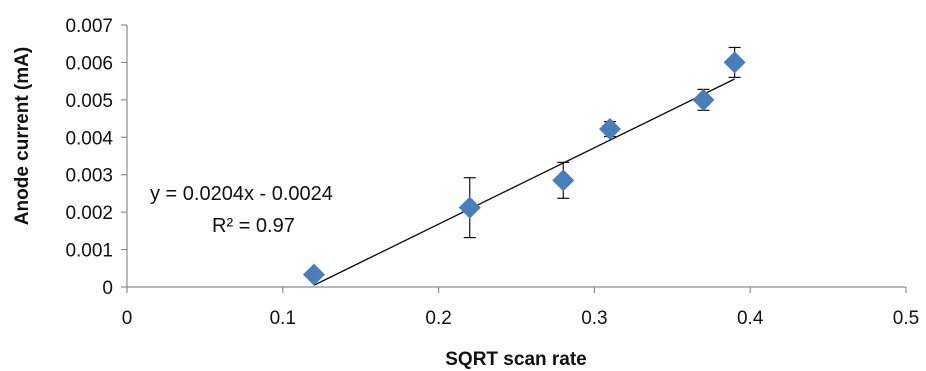  What do you see at coordinates (906, 318) in the screenshot?
I see `x-tick-label: 0.5` at bounding box center [906, 318].